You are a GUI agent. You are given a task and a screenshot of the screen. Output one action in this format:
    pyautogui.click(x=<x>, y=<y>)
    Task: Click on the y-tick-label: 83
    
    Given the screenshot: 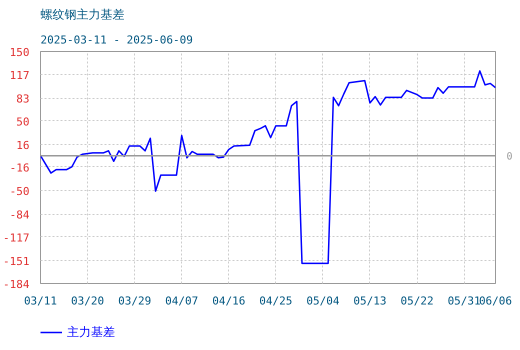 What is the action you would take?
    pyautogui.click(x=23, y=99)
    